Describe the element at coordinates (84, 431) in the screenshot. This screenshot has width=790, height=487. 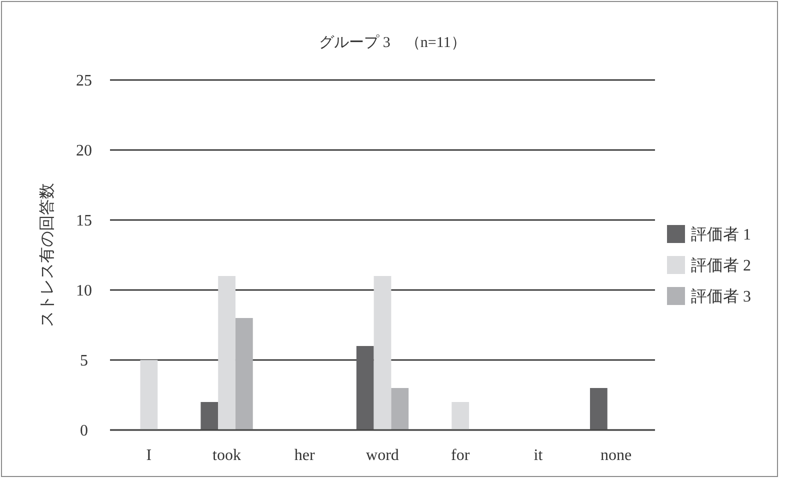
I see `y-tick-label: 0` at that location.